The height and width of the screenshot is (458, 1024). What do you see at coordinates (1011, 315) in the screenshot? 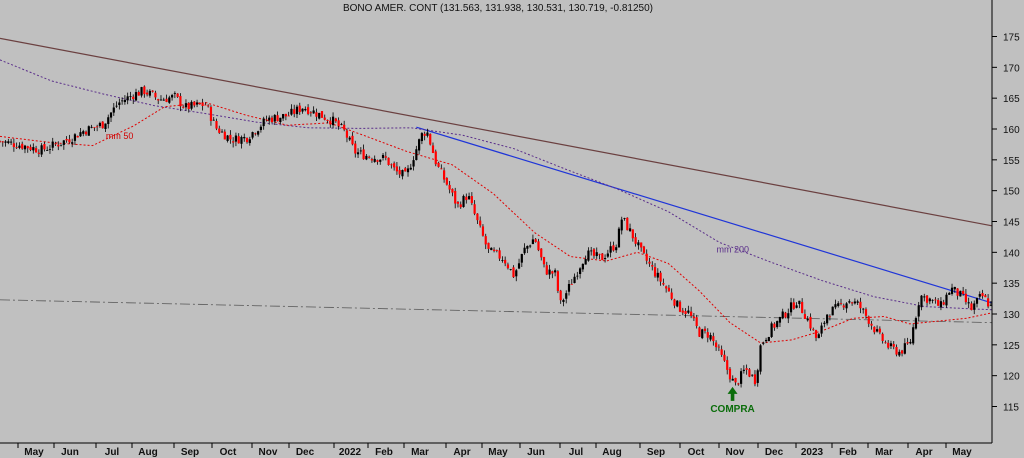
I see `y-tick-label: 130` at bounding box center [1011, 315].